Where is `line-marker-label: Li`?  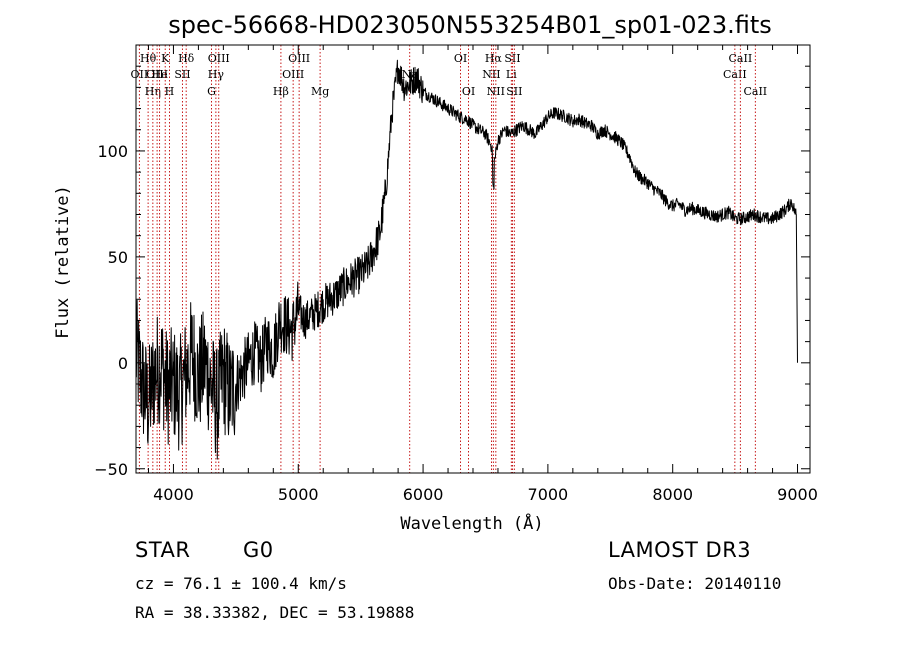
line-marker-label: Li is located at coordinates (511, 74).